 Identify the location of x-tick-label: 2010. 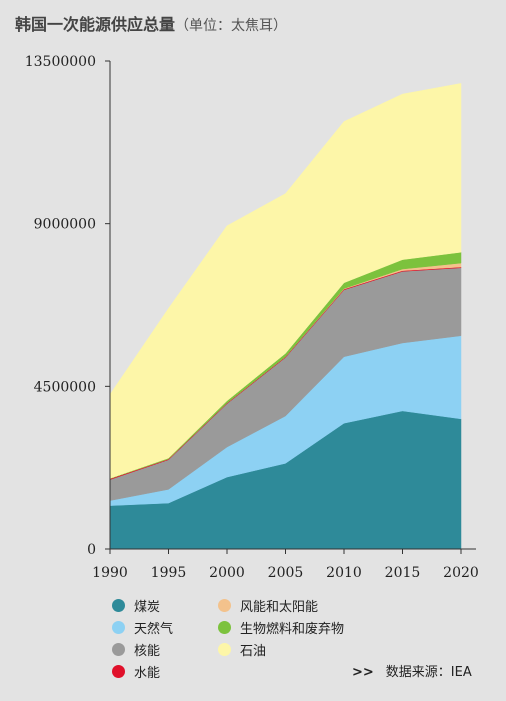
(344, 573).